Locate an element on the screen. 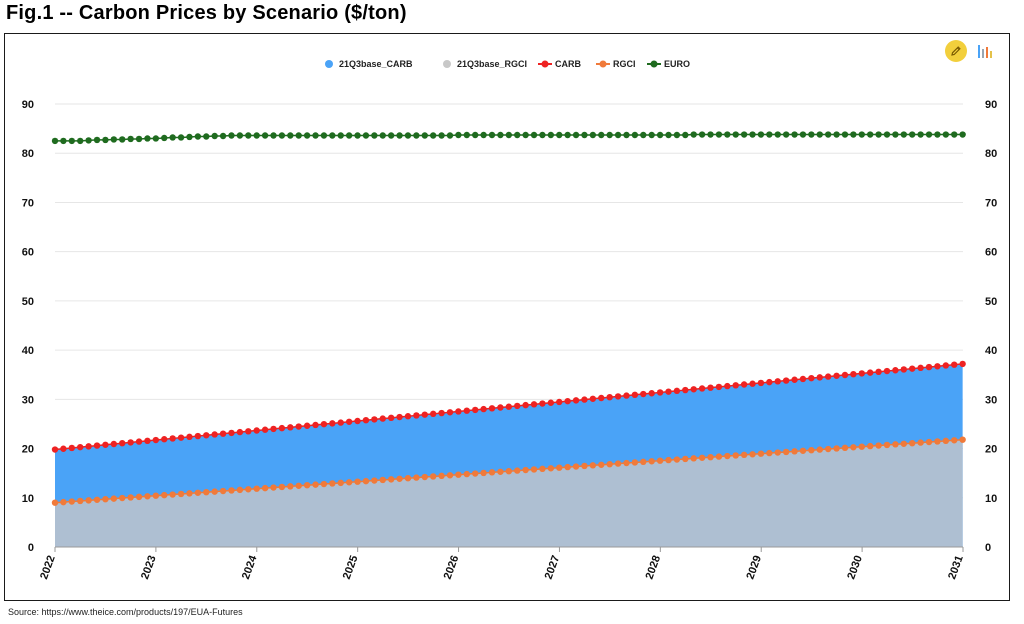 The height and width of the screenshot is (624, 1024). y-tick-label-right: 90 is located at coordinates (991, 105).